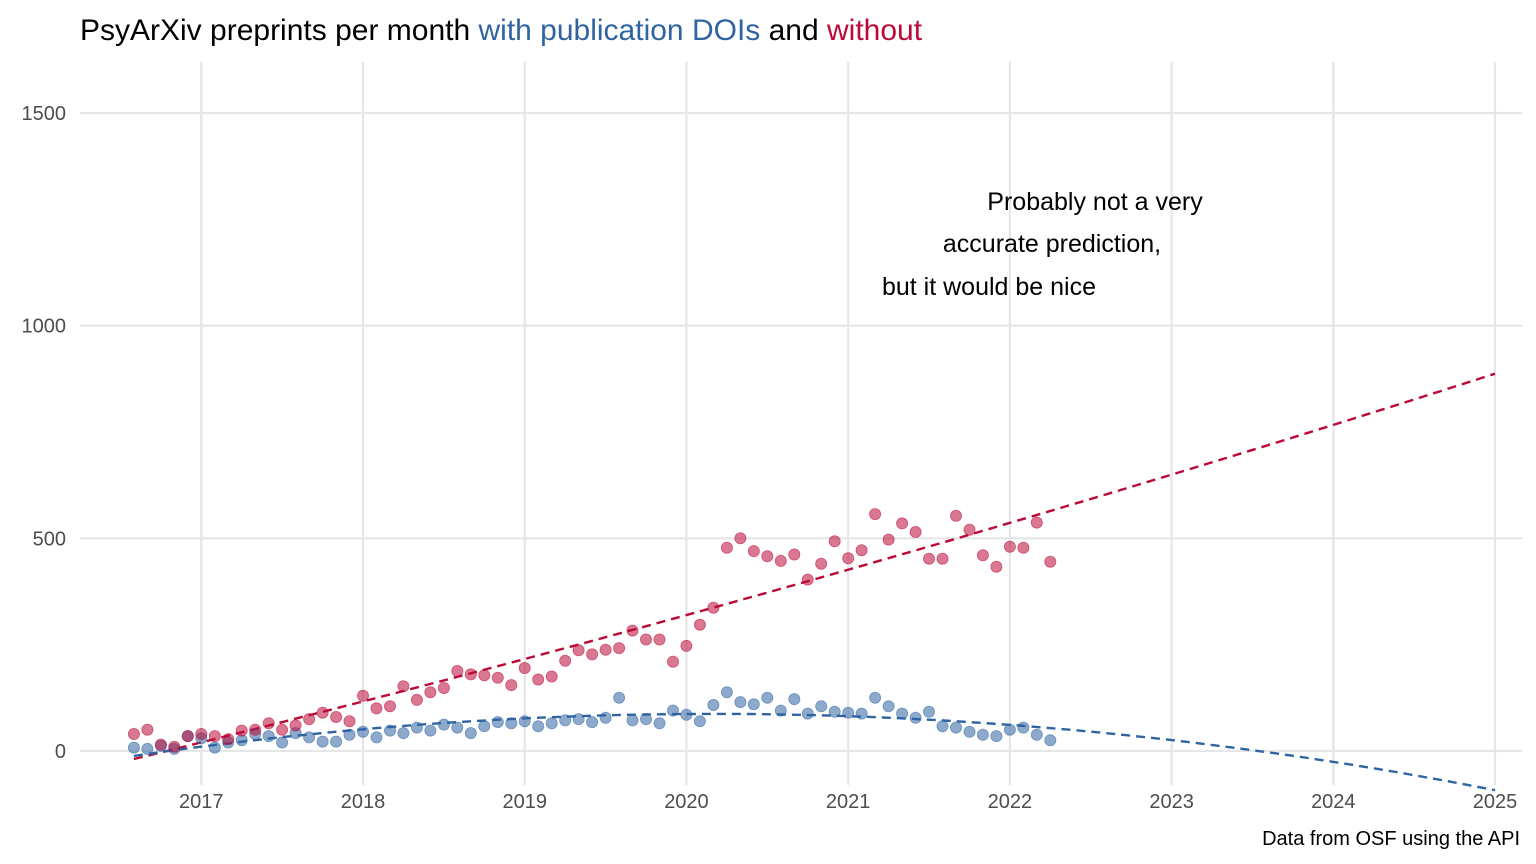 The height and width of the screenshot is (864, 1536). What do you see at coordinates (1052, 244) in the screenshot?
I see `annotation-line-2: accurate prediction,` at bounding box center [1052, 244].